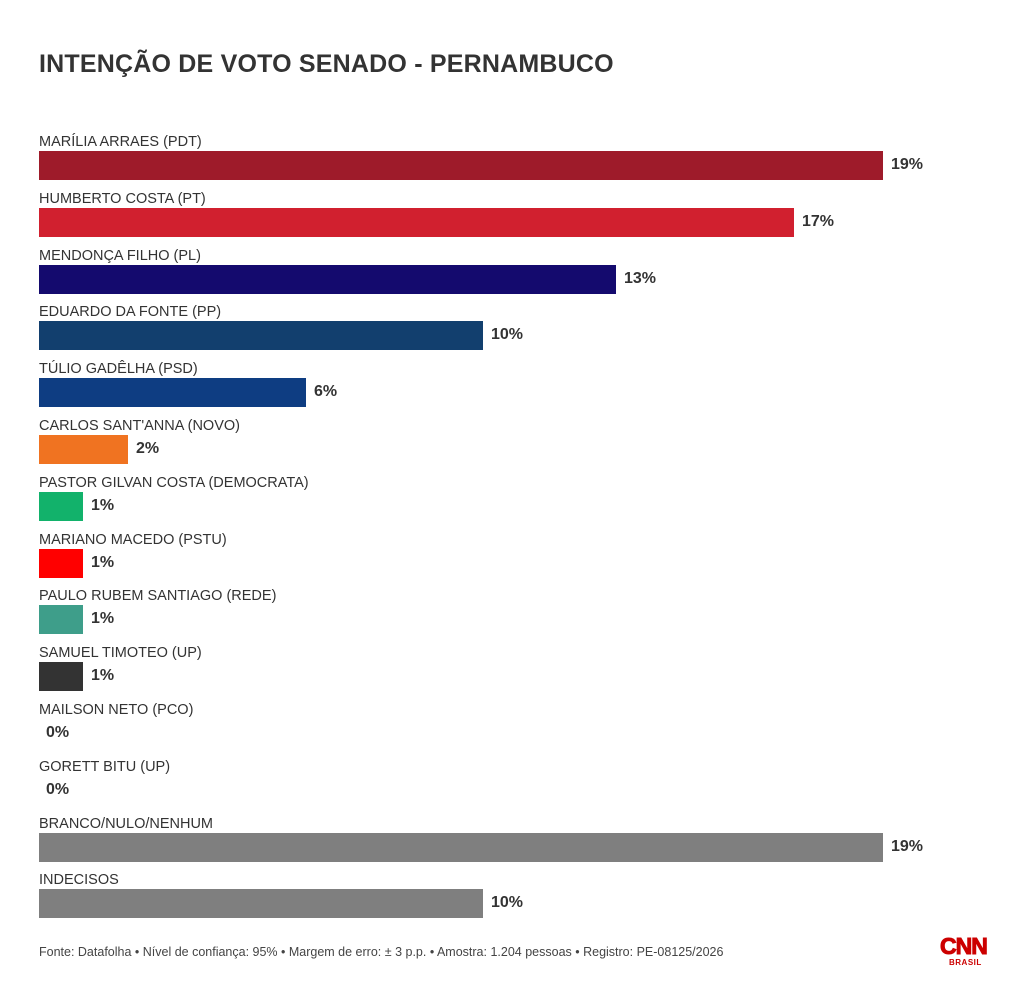 The width and height of the screenshot is (1020, 981). Describe the element at coordinates (510, 445) in the screenshot. I see `bar-row: CARLOS SANT'ANNA (NOVO) 2%` at that location.